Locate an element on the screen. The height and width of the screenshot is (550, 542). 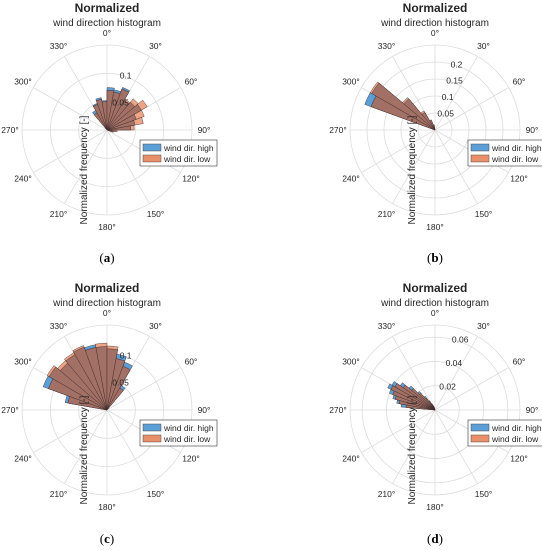
r-tick-label: 0.2 is located at coordinates (457, 64).